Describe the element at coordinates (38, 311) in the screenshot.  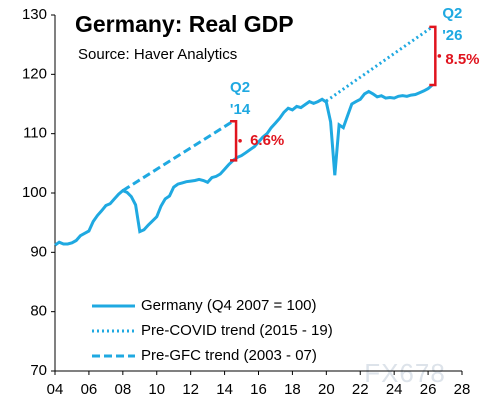
I see `y-tick-label: 80` at that location.